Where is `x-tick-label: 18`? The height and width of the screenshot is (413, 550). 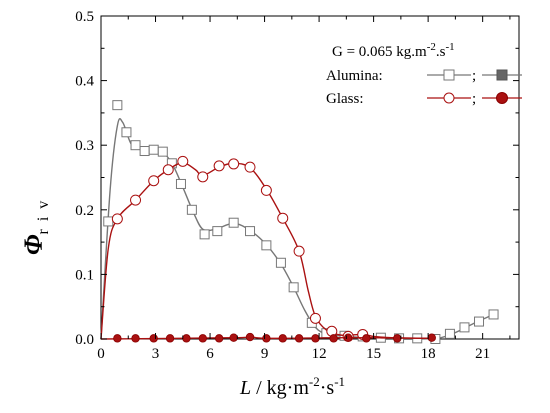 x-tick-label: 18 is located at coordinates (428, 354).